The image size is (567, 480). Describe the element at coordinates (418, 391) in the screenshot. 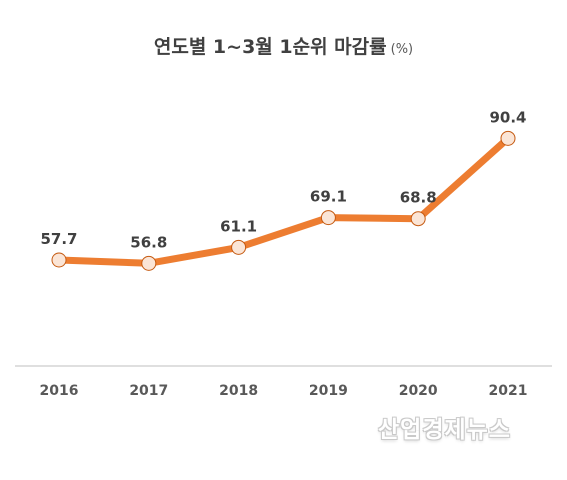

I see `x-tick-label-2020: 2020` at that location.